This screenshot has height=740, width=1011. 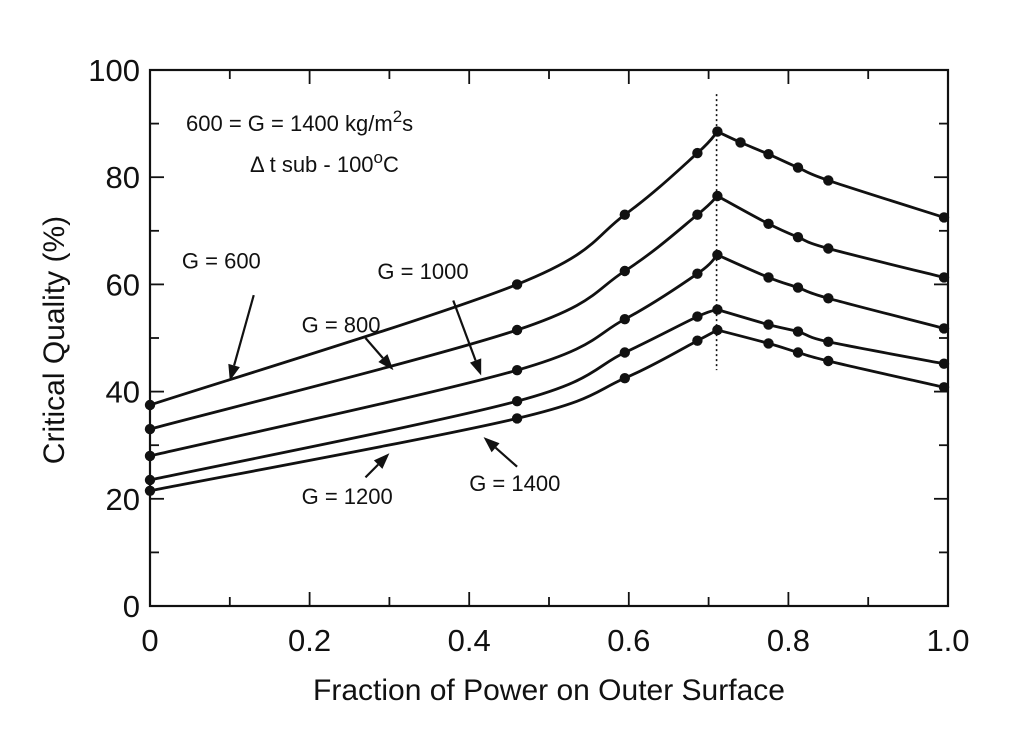 I want to click on y-tick-label: 0, so click(x=131, y=606).